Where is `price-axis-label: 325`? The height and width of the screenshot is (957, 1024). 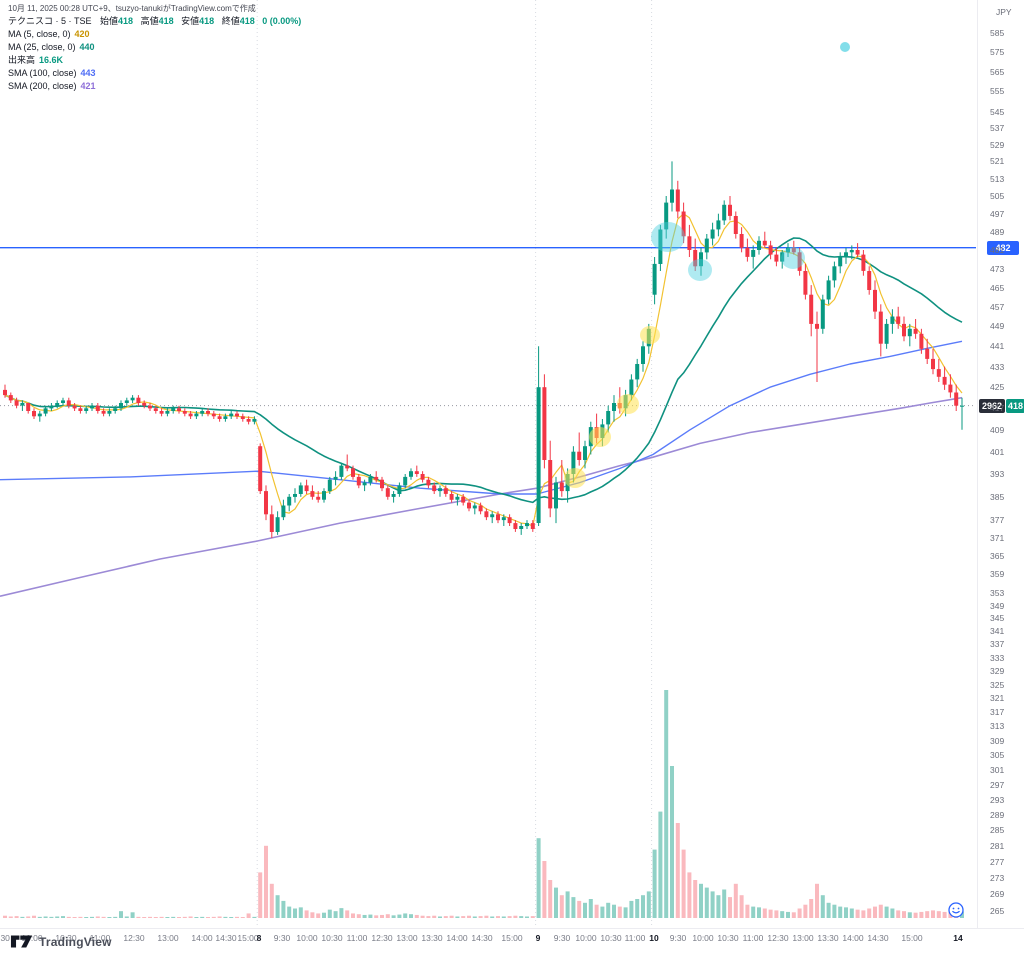
price-axis-label: 325 is located at coordinates (997, 685).